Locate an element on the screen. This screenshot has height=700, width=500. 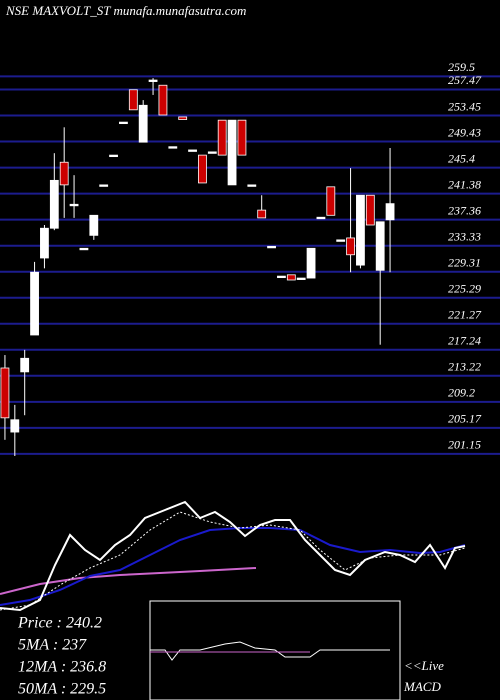
y-tick-label: 253.45 is located at coordinates (464, 106).